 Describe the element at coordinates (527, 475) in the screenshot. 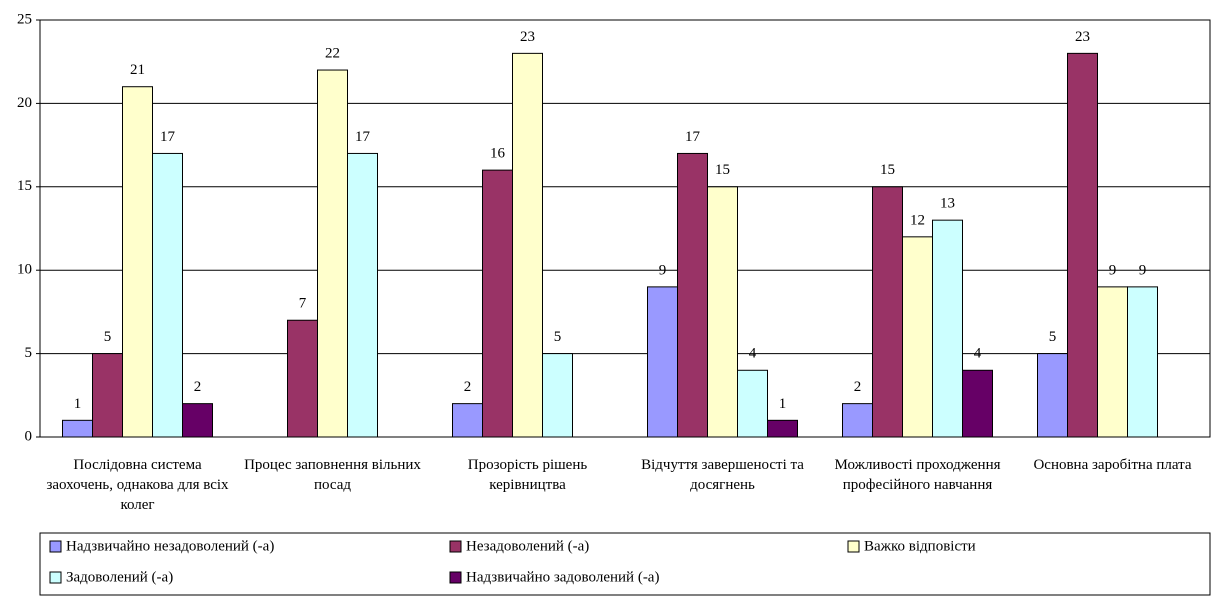

I see `x-tick-label: Прозорість рішень керівництва` at that location.